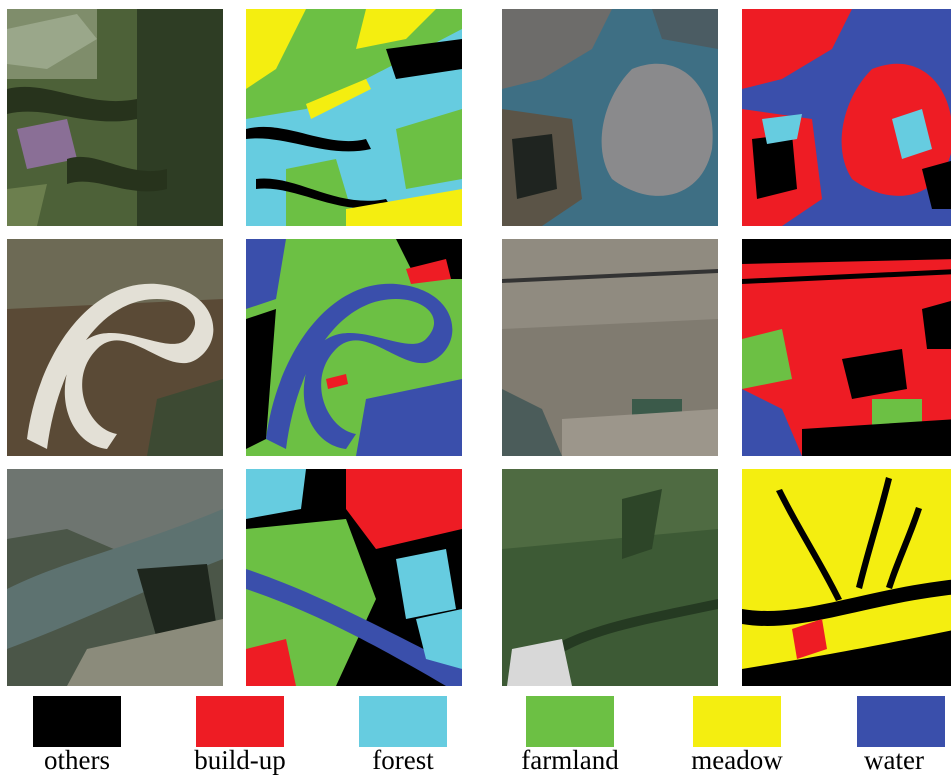  I want to click on legend-color-others, so click(77, 721).